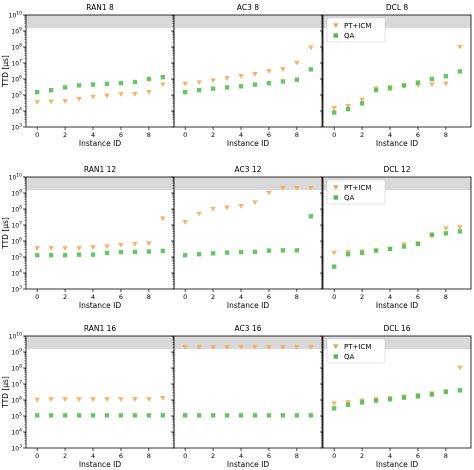 The height and width of the screenshot is (470, 474). What do you see at coordinates (396, 75) in the screenshot?
I see `panel-dcl-8: DCL 8 0 2 4 6 8 Instance ID PT+ICM QA` at bounding box center [396, 75].